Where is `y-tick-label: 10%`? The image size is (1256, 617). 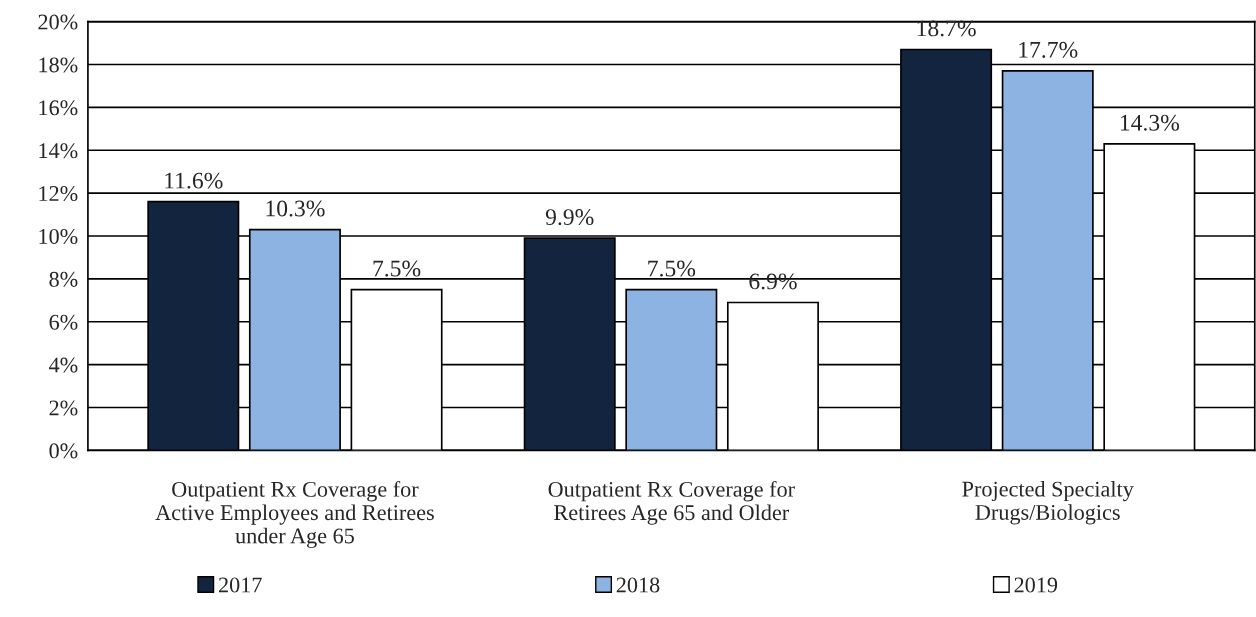 y-tick-label: 10% is located at coordinates (58, 236).